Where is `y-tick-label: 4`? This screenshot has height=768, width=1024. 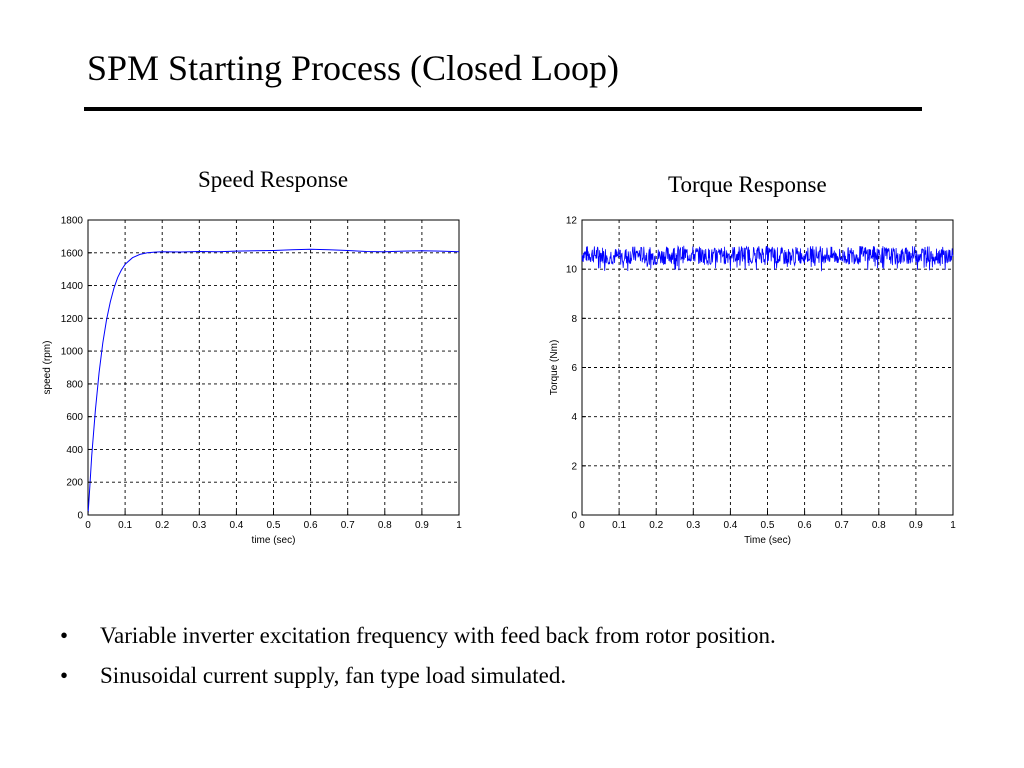 y-tick-label: 4 is located at coordinates (574, 417).